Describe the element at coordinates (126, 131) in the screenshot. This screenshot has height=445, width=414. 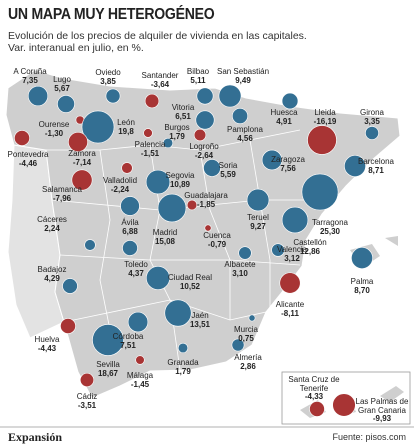
I see `city-value: 19,8` at that location.